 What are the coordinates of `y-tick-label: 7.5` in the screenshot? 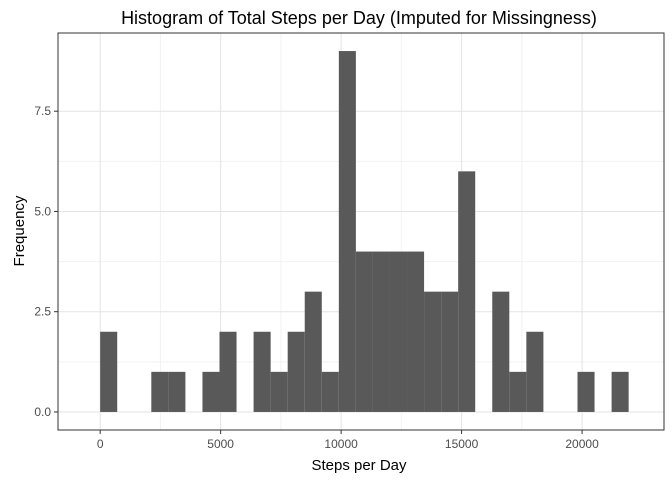 It's located at (42, 111).